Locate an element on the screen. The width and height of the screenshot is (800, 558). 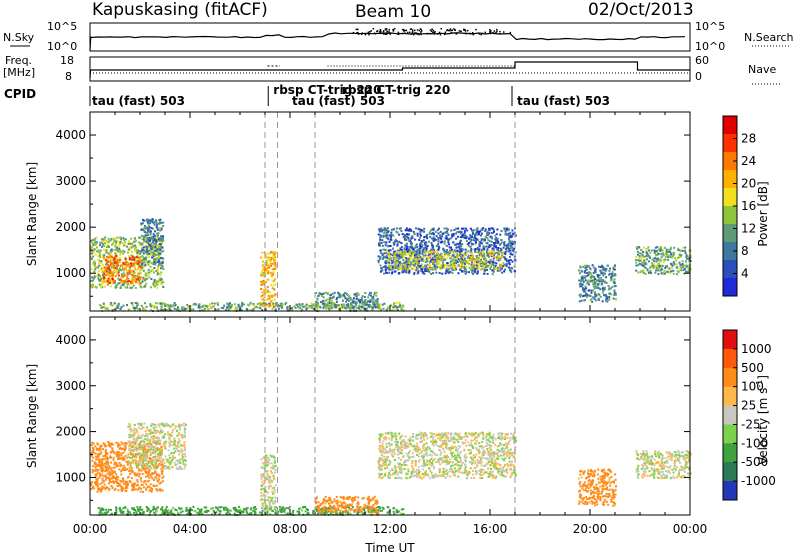
colorbar-segment is located at coordinates (730, 143).